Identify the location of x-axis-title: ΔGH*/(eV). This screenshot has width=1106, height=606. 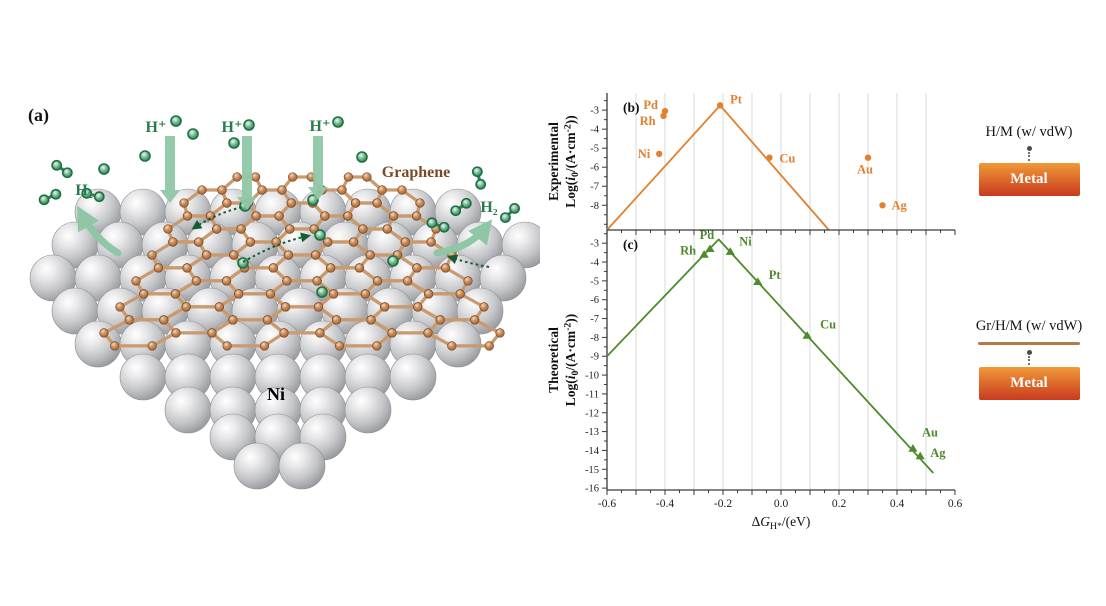
(781, 523).